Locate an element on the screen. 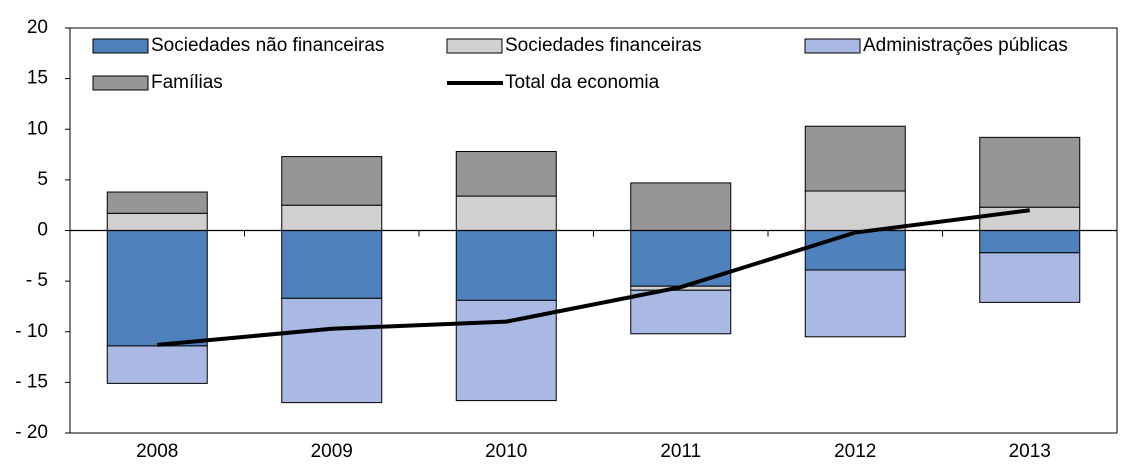 Image resolution: width=1136 pixels, height=469 pixels. y-tick-label: 0 is located at coordinates (42, 230).